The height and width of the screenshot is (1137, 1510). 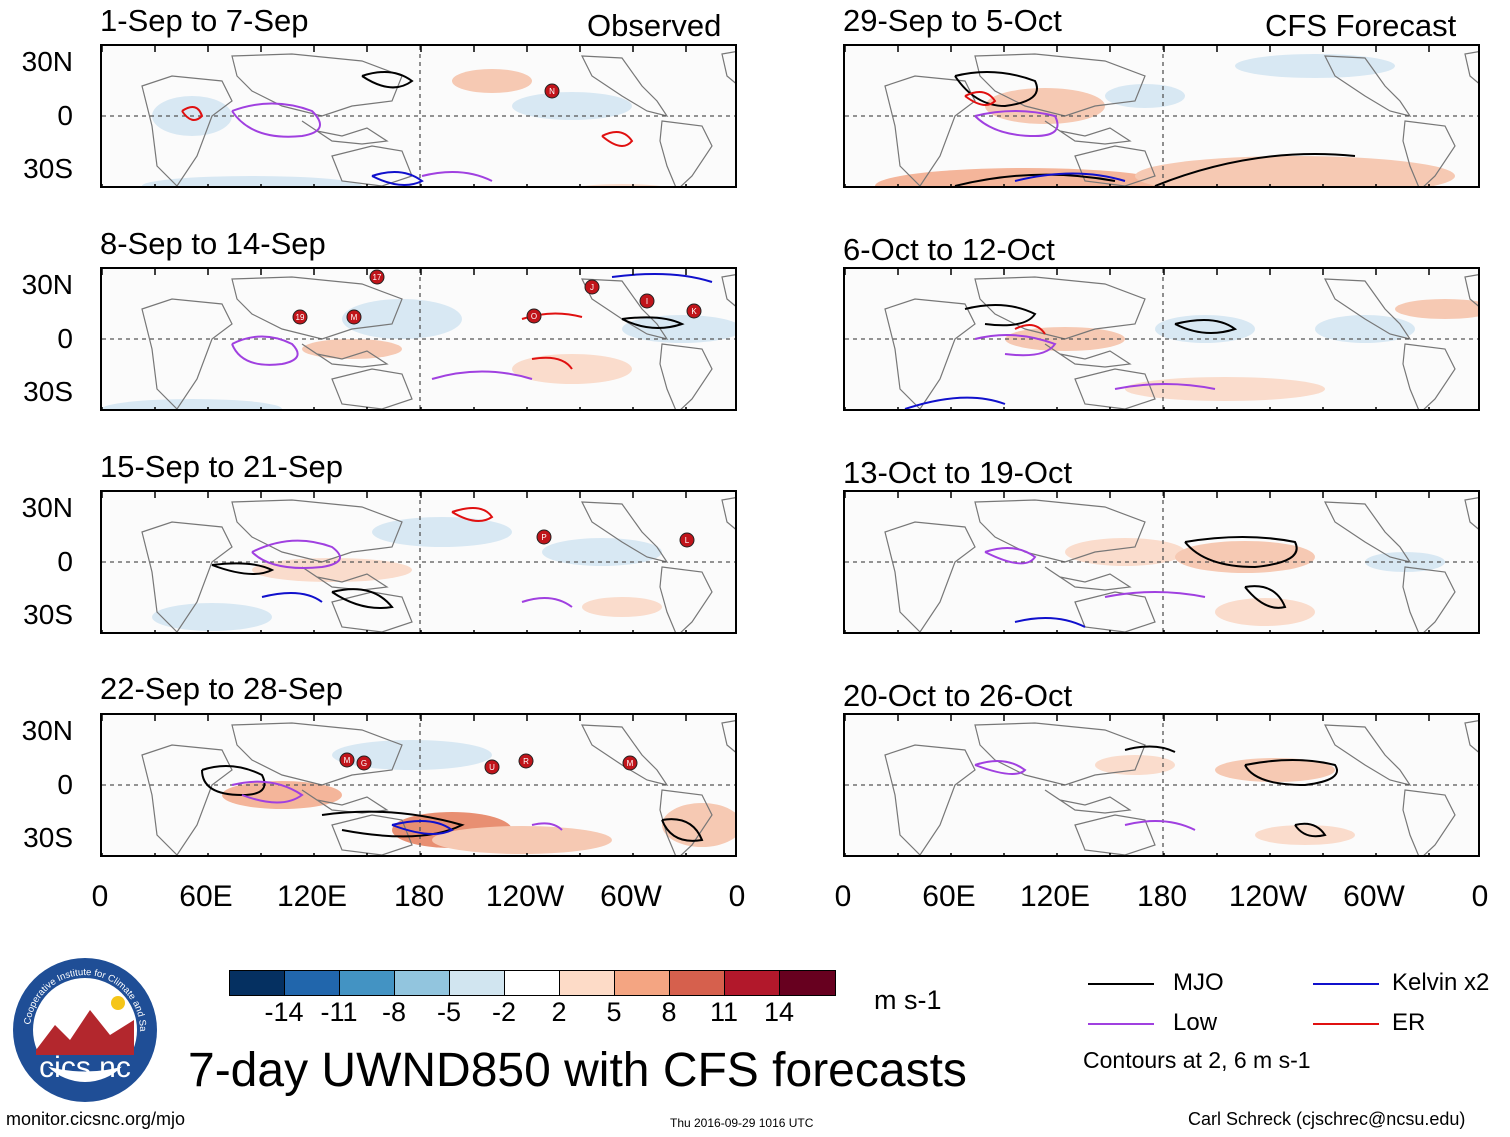 I want to click on svg-text: L, so click(x=687, y=540).